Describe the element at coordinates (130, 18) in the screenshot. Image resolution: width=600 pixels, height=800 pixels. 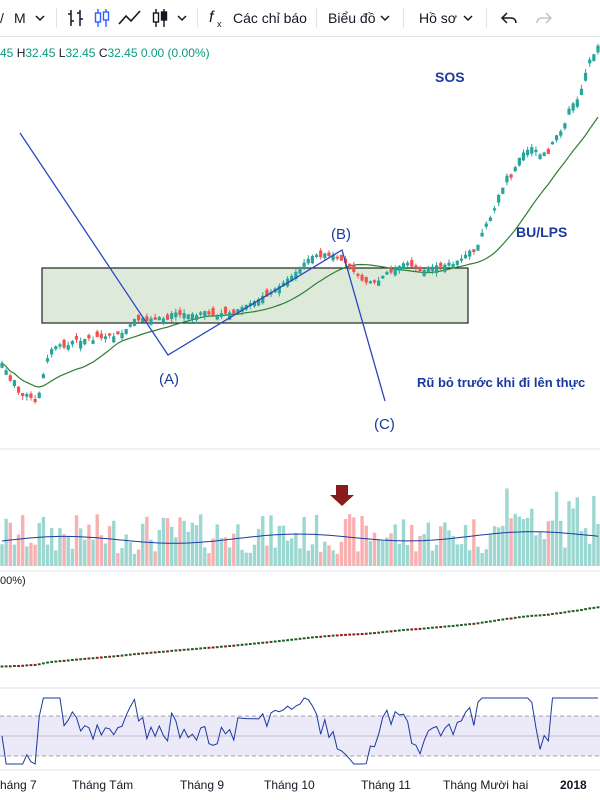
I see `line-chart-icon` at that location.